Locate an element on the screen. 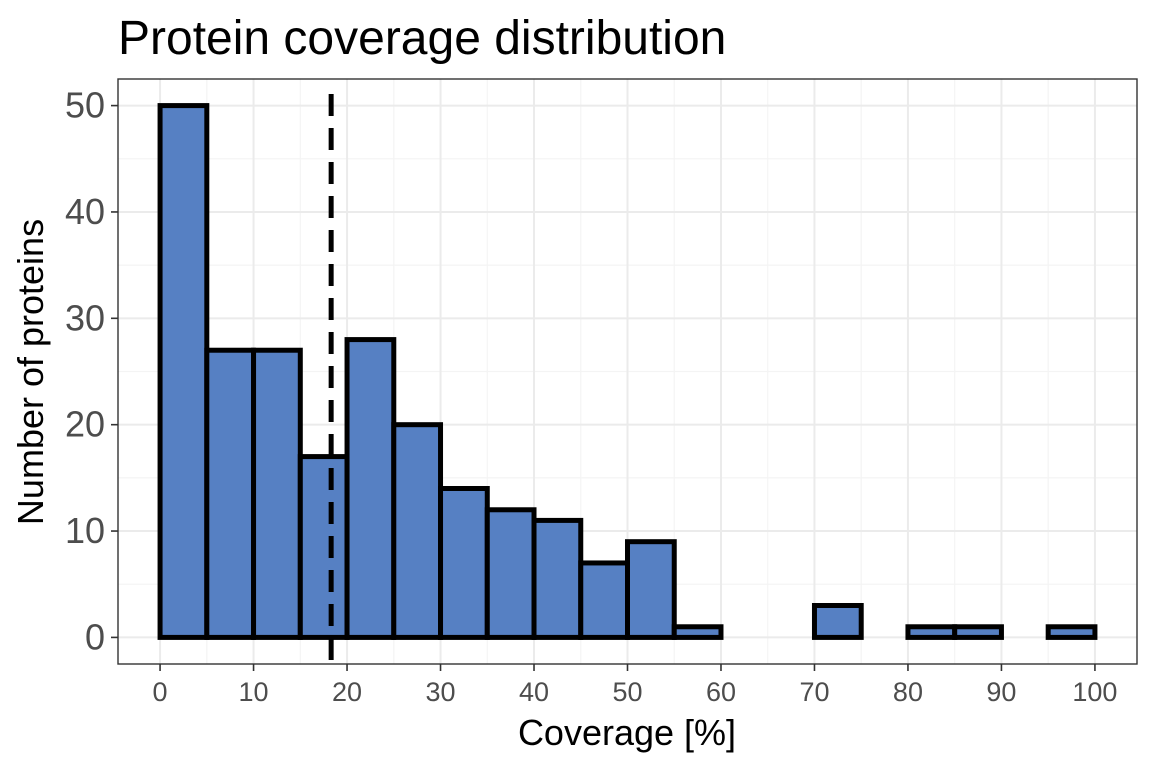  y-tick-label: 20 is located at coordinates (85, 424).